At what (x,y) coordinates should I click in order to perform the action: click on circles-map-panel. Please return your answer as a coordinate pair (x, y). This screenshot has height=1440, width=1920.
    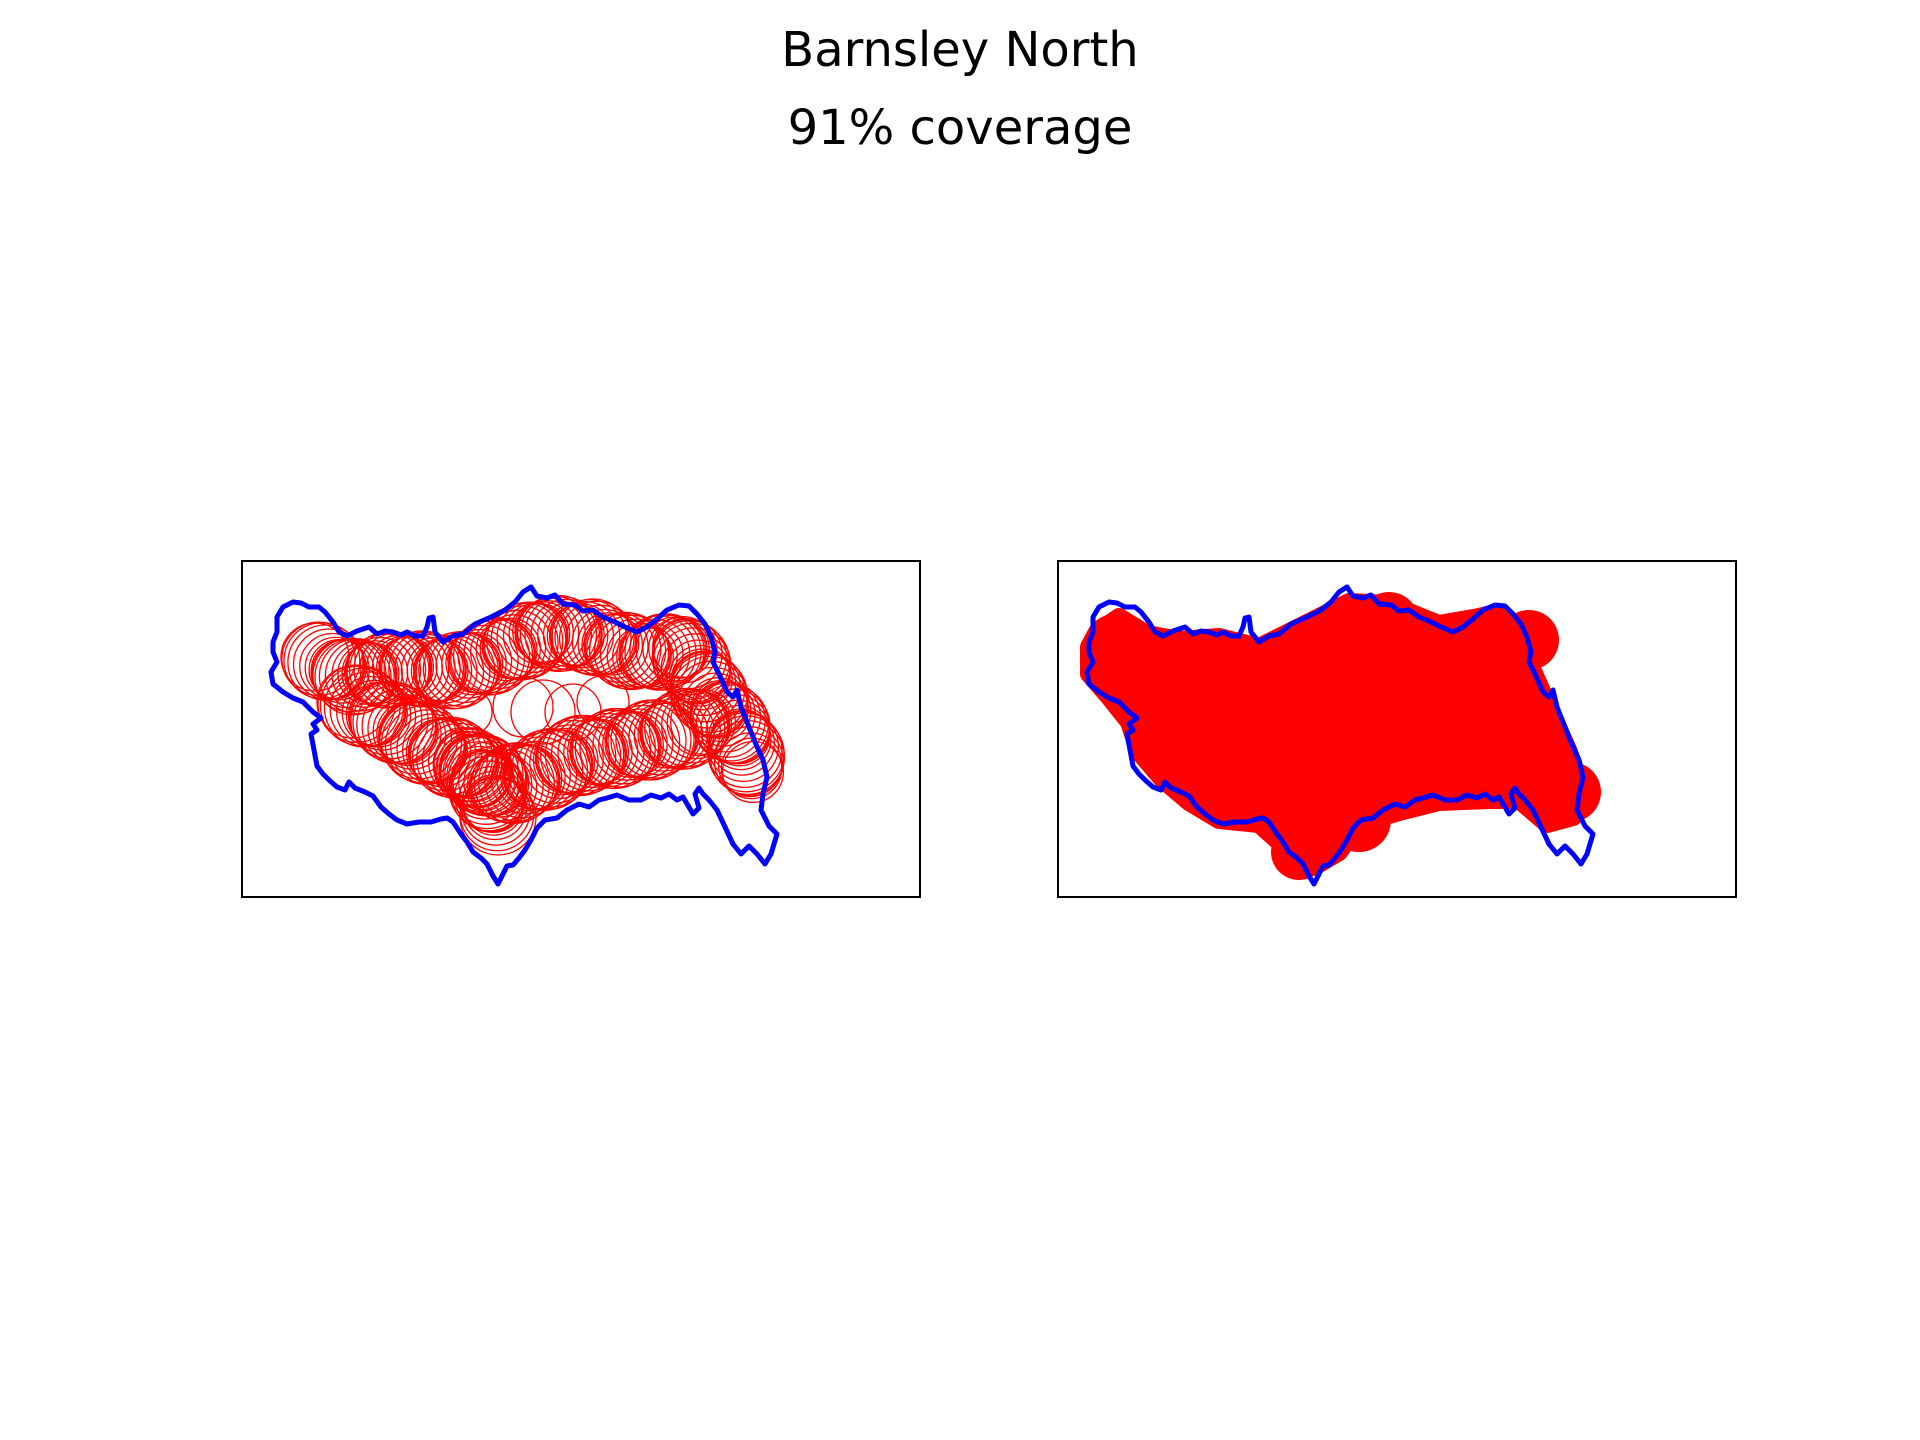
    Looking at the image, I should click on (581, 729).